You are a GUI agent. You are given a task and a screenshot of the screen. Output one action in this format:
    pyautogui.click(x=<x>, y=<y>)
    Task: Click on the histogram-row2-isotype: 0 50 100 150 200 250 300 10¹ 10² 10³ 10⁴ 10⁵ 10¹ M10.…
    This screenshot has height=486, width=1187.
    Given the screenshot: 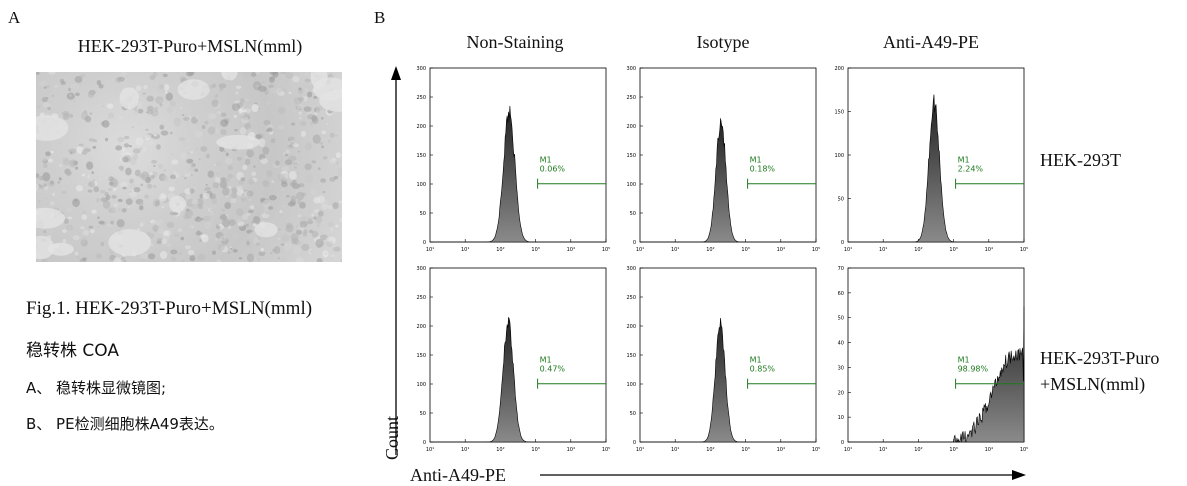 What is the action you would take?
    pyautogui.click(x=723, y=359)
    